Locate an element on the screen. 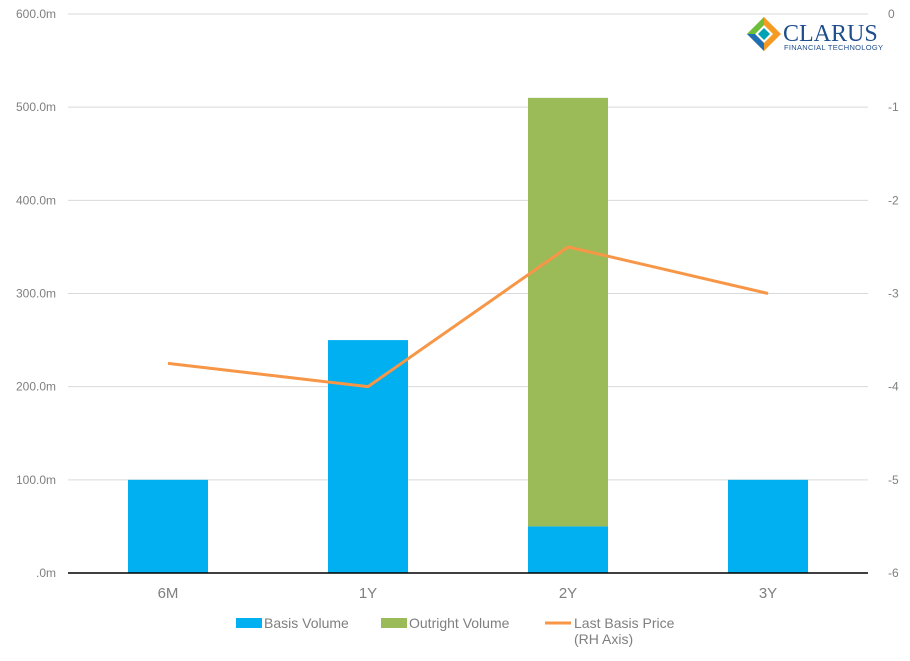 This screenshot has height=661, width=910. left-tick-label: 600.0m is located at coordinates (36, 14).